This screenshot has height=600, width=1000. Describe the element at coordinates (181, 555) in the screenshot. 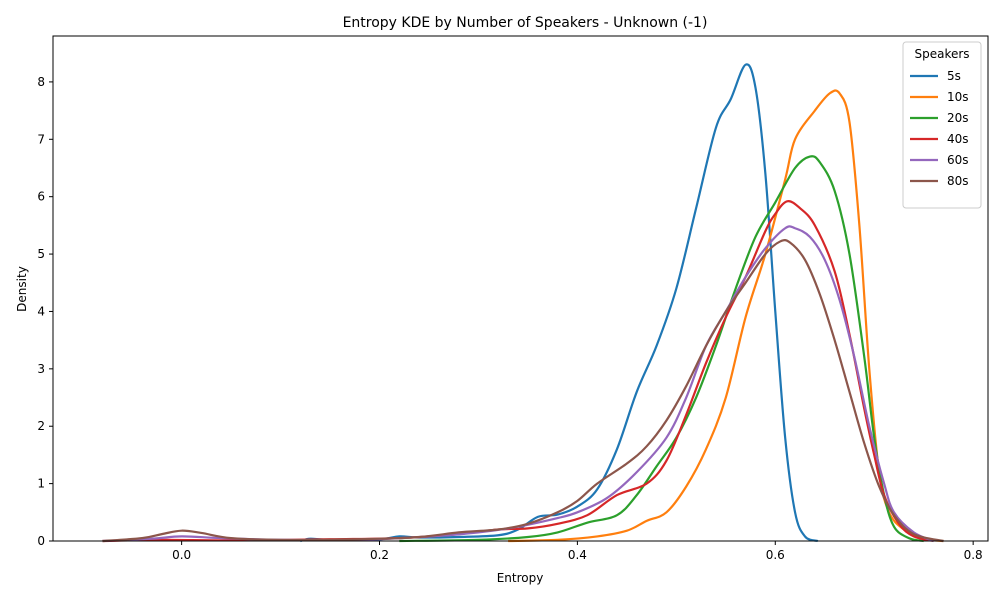

I see `x-tick-label: 0.0` at that location.